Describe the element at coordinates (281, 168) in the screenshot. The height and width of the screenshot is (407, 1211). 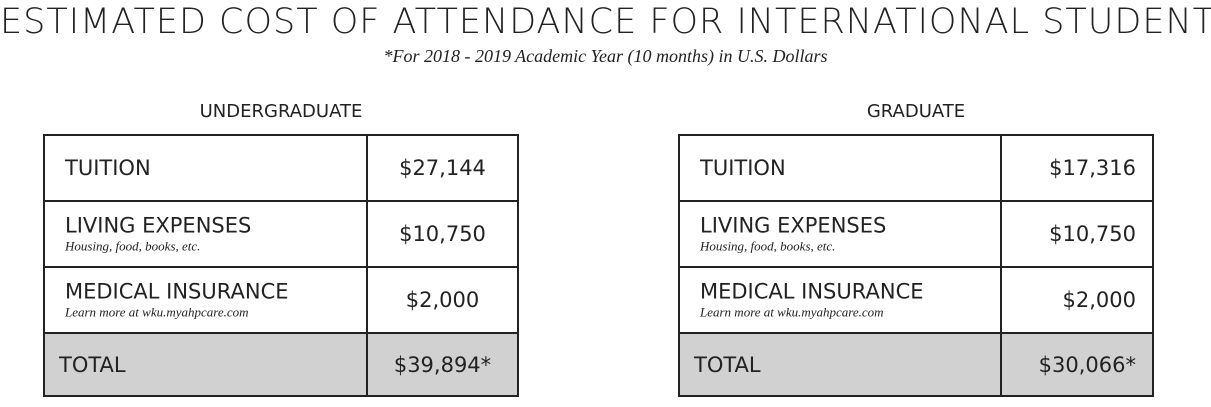
I see `cost-row: TUITION $27,144` at that location.